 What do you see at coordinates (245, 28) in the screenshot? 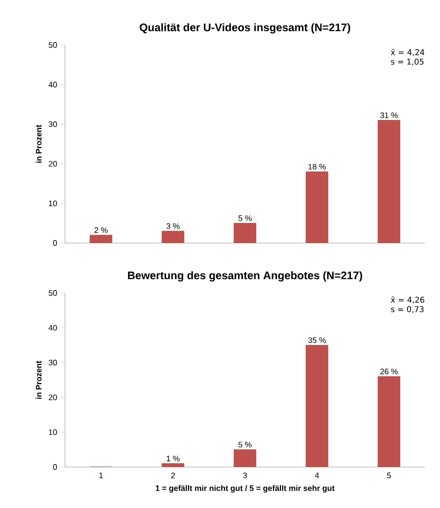
I see `chart-title: Qualität der U-Videos insgesamt (N=217)` at bounding box center [245, 28].